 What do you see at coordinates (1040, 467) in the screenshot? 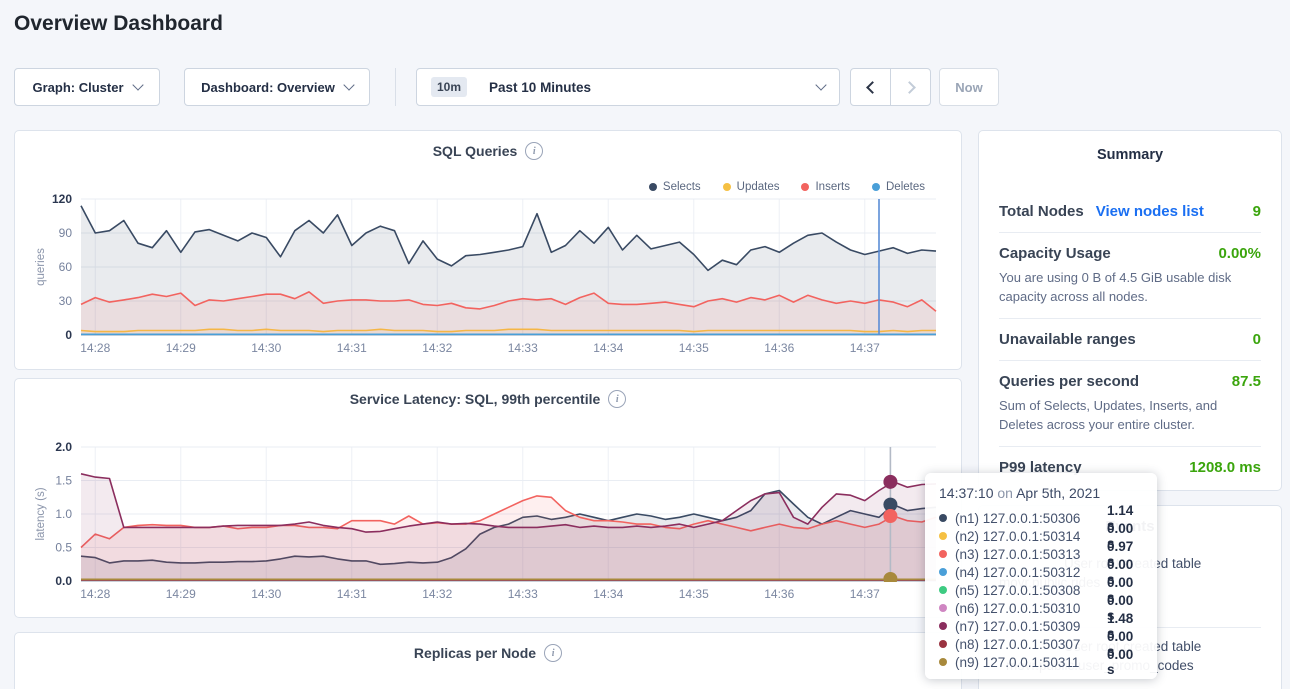
I see `p99-latency-label: P99 latency` at bounding box center [1040, 467].